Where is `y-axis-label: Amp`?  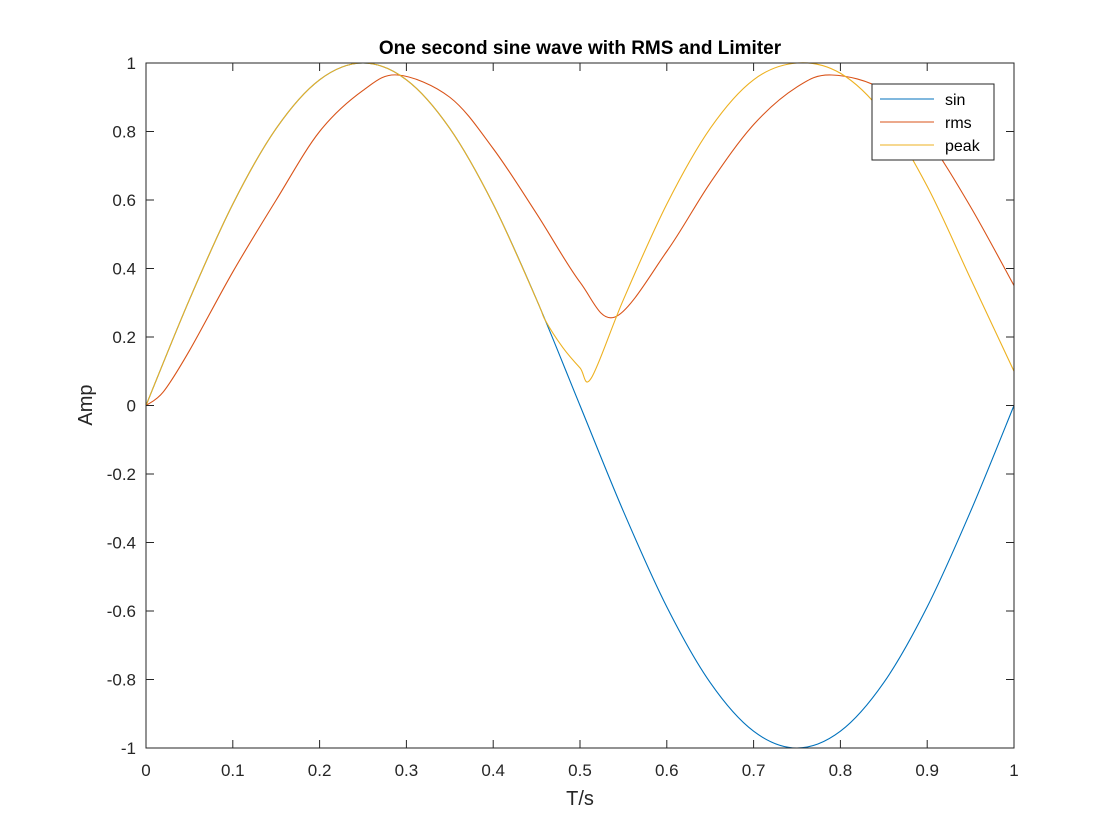 y-axis-label: Amp is located at coordinates (86, 404).